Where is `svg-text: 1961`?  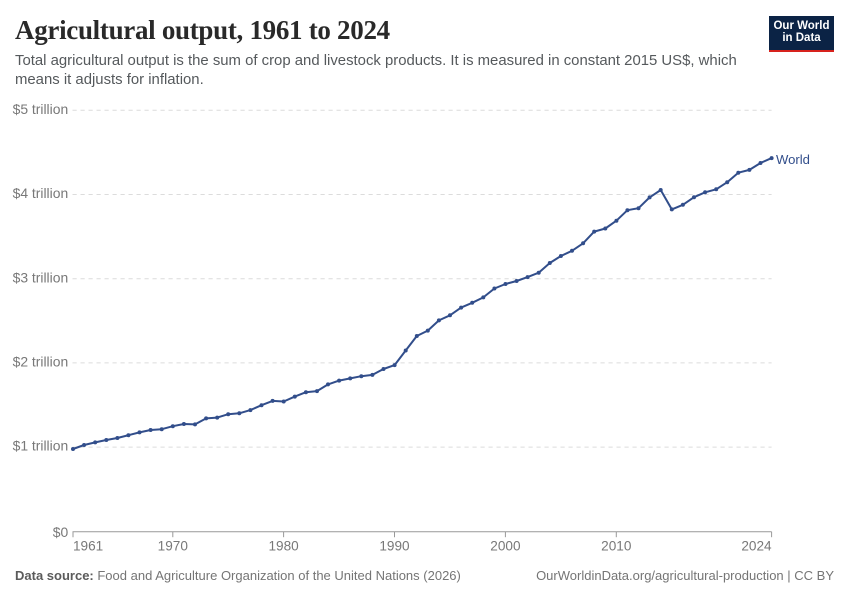 svg-text: 1961 is located at coordinates (88, 546).